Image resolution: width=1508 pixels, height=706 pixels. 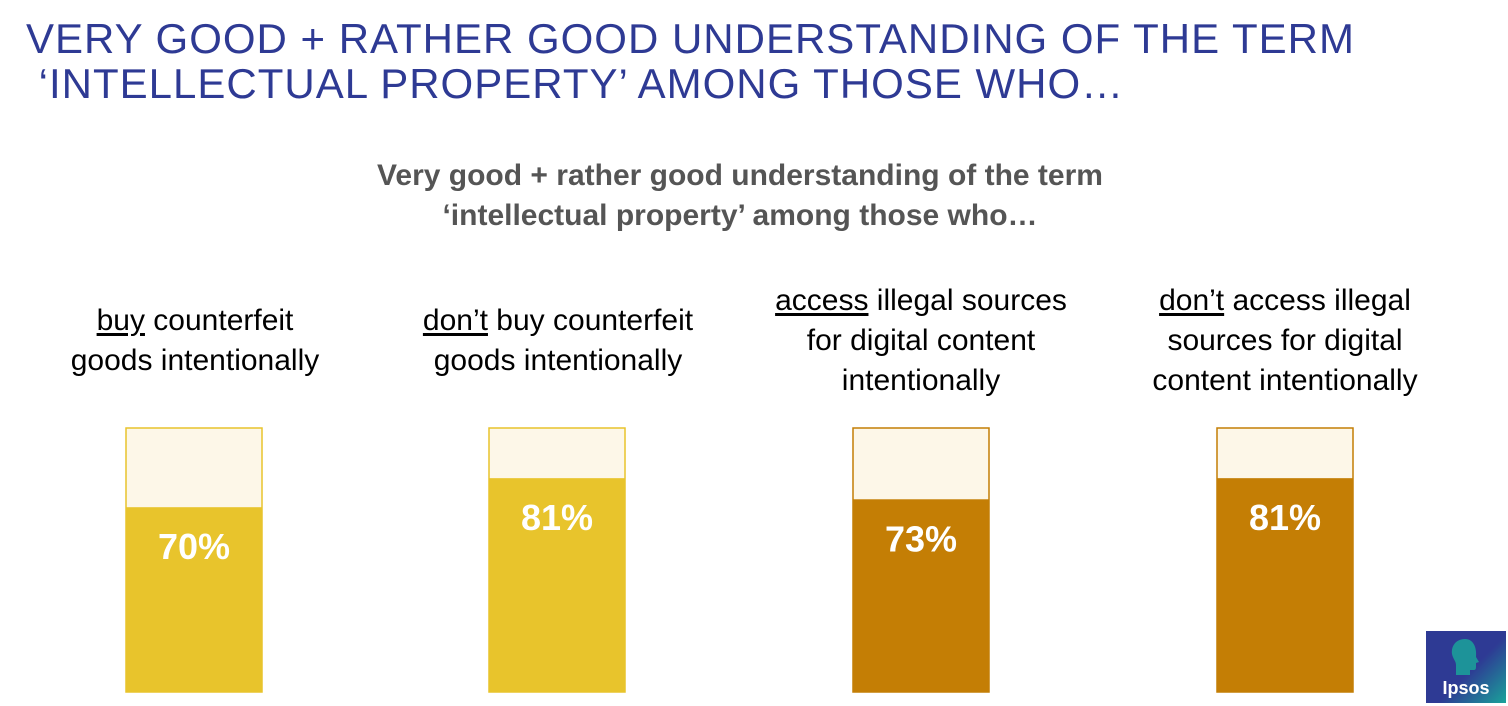 I want to click on category-label-3-underlined: access, so click(x=822, y=300).